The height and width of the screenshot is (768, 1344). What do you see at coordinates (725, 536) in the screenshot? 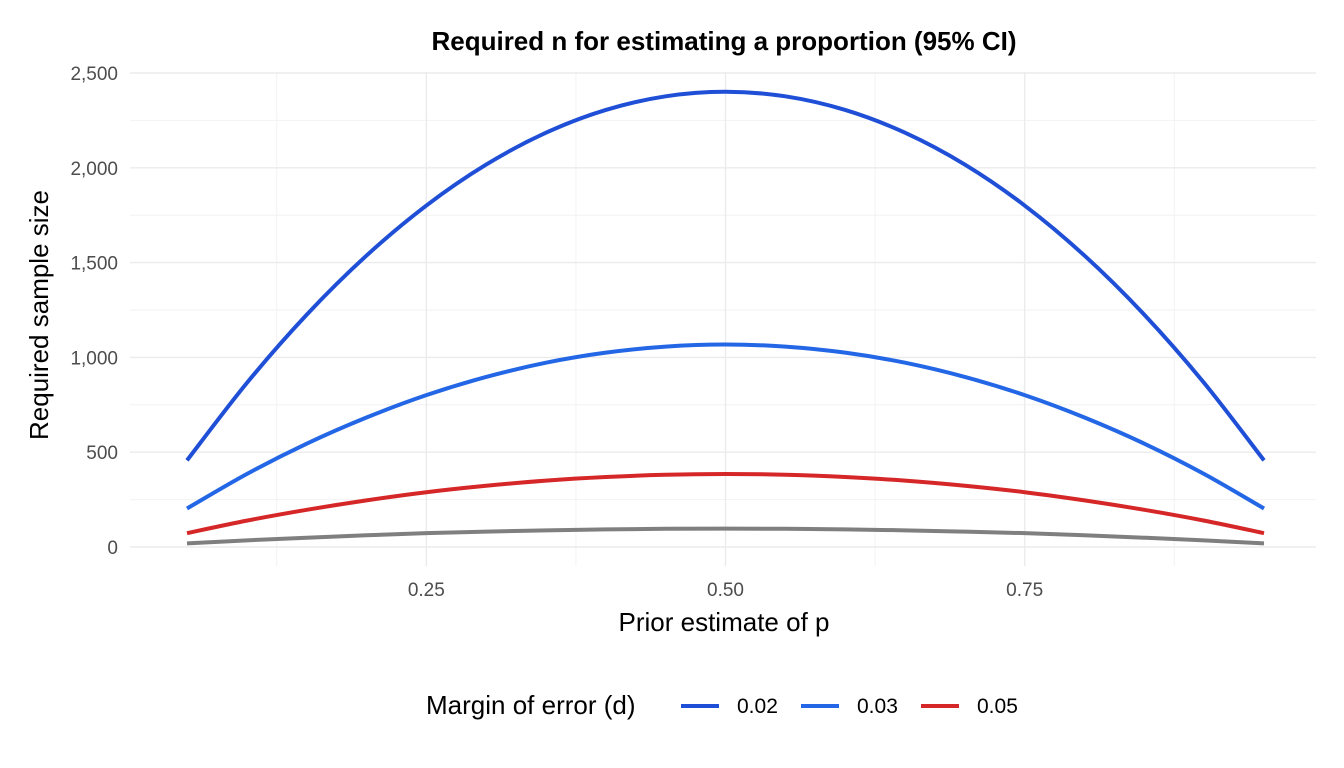
I see `series-line-unlabeled` at bounding box center [725, 536].